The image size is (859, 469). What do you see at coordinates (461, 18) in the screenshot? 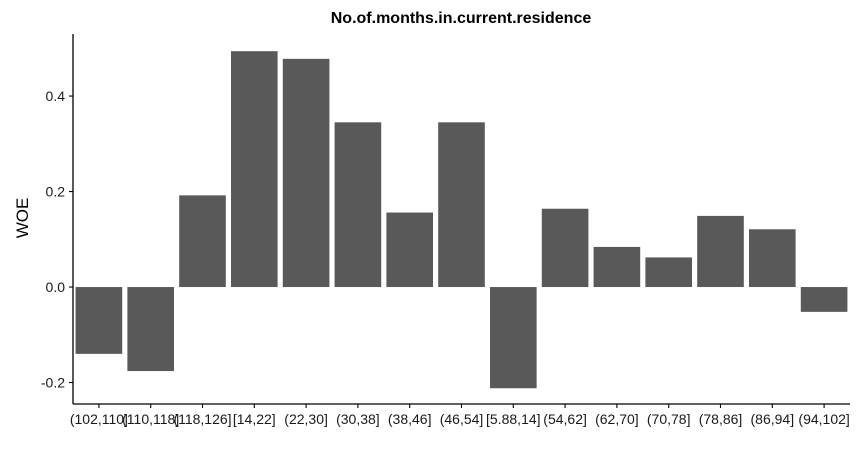
I see `chart-title: No.of.months.in.current.residence` at bounding box center [461, 18].